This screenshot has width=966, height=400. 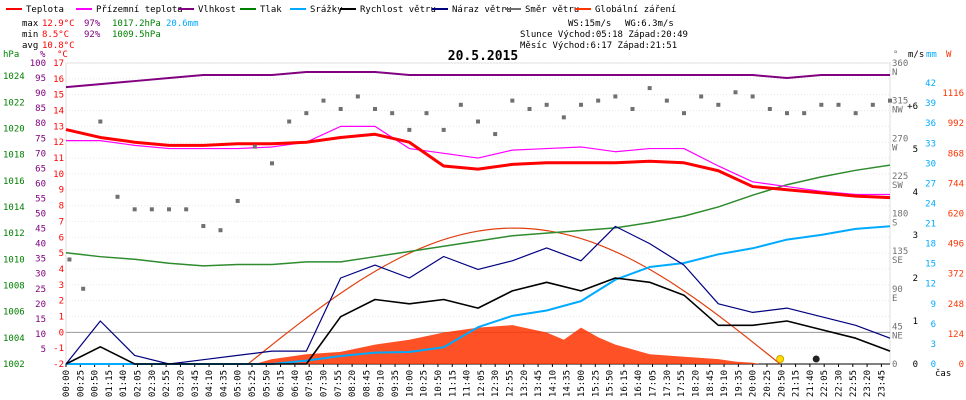 What do you see at coordinates (943, 373) in the screenshot?
I see `x-axis-unit: čas` at bounding box center [943, 373].